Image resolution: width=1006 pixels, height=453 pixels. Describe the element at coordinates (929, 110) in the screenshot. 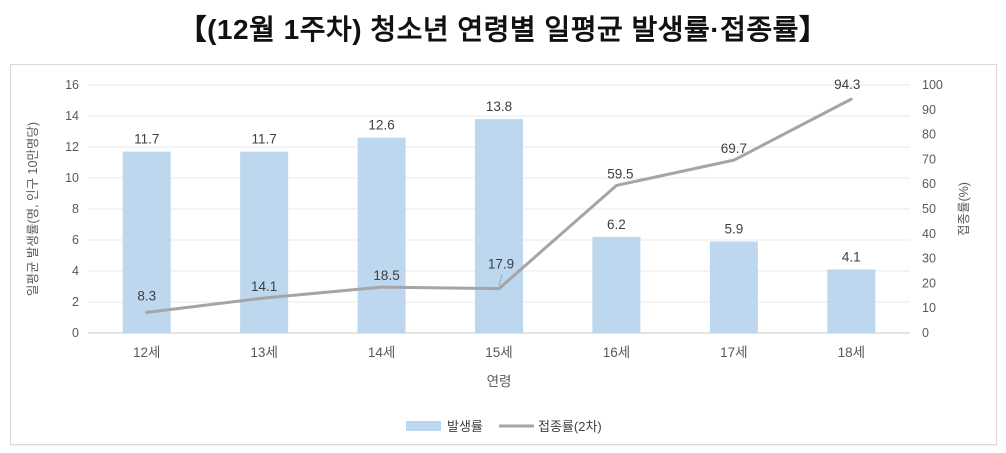

I see `right-tick-label: 90` at that location.